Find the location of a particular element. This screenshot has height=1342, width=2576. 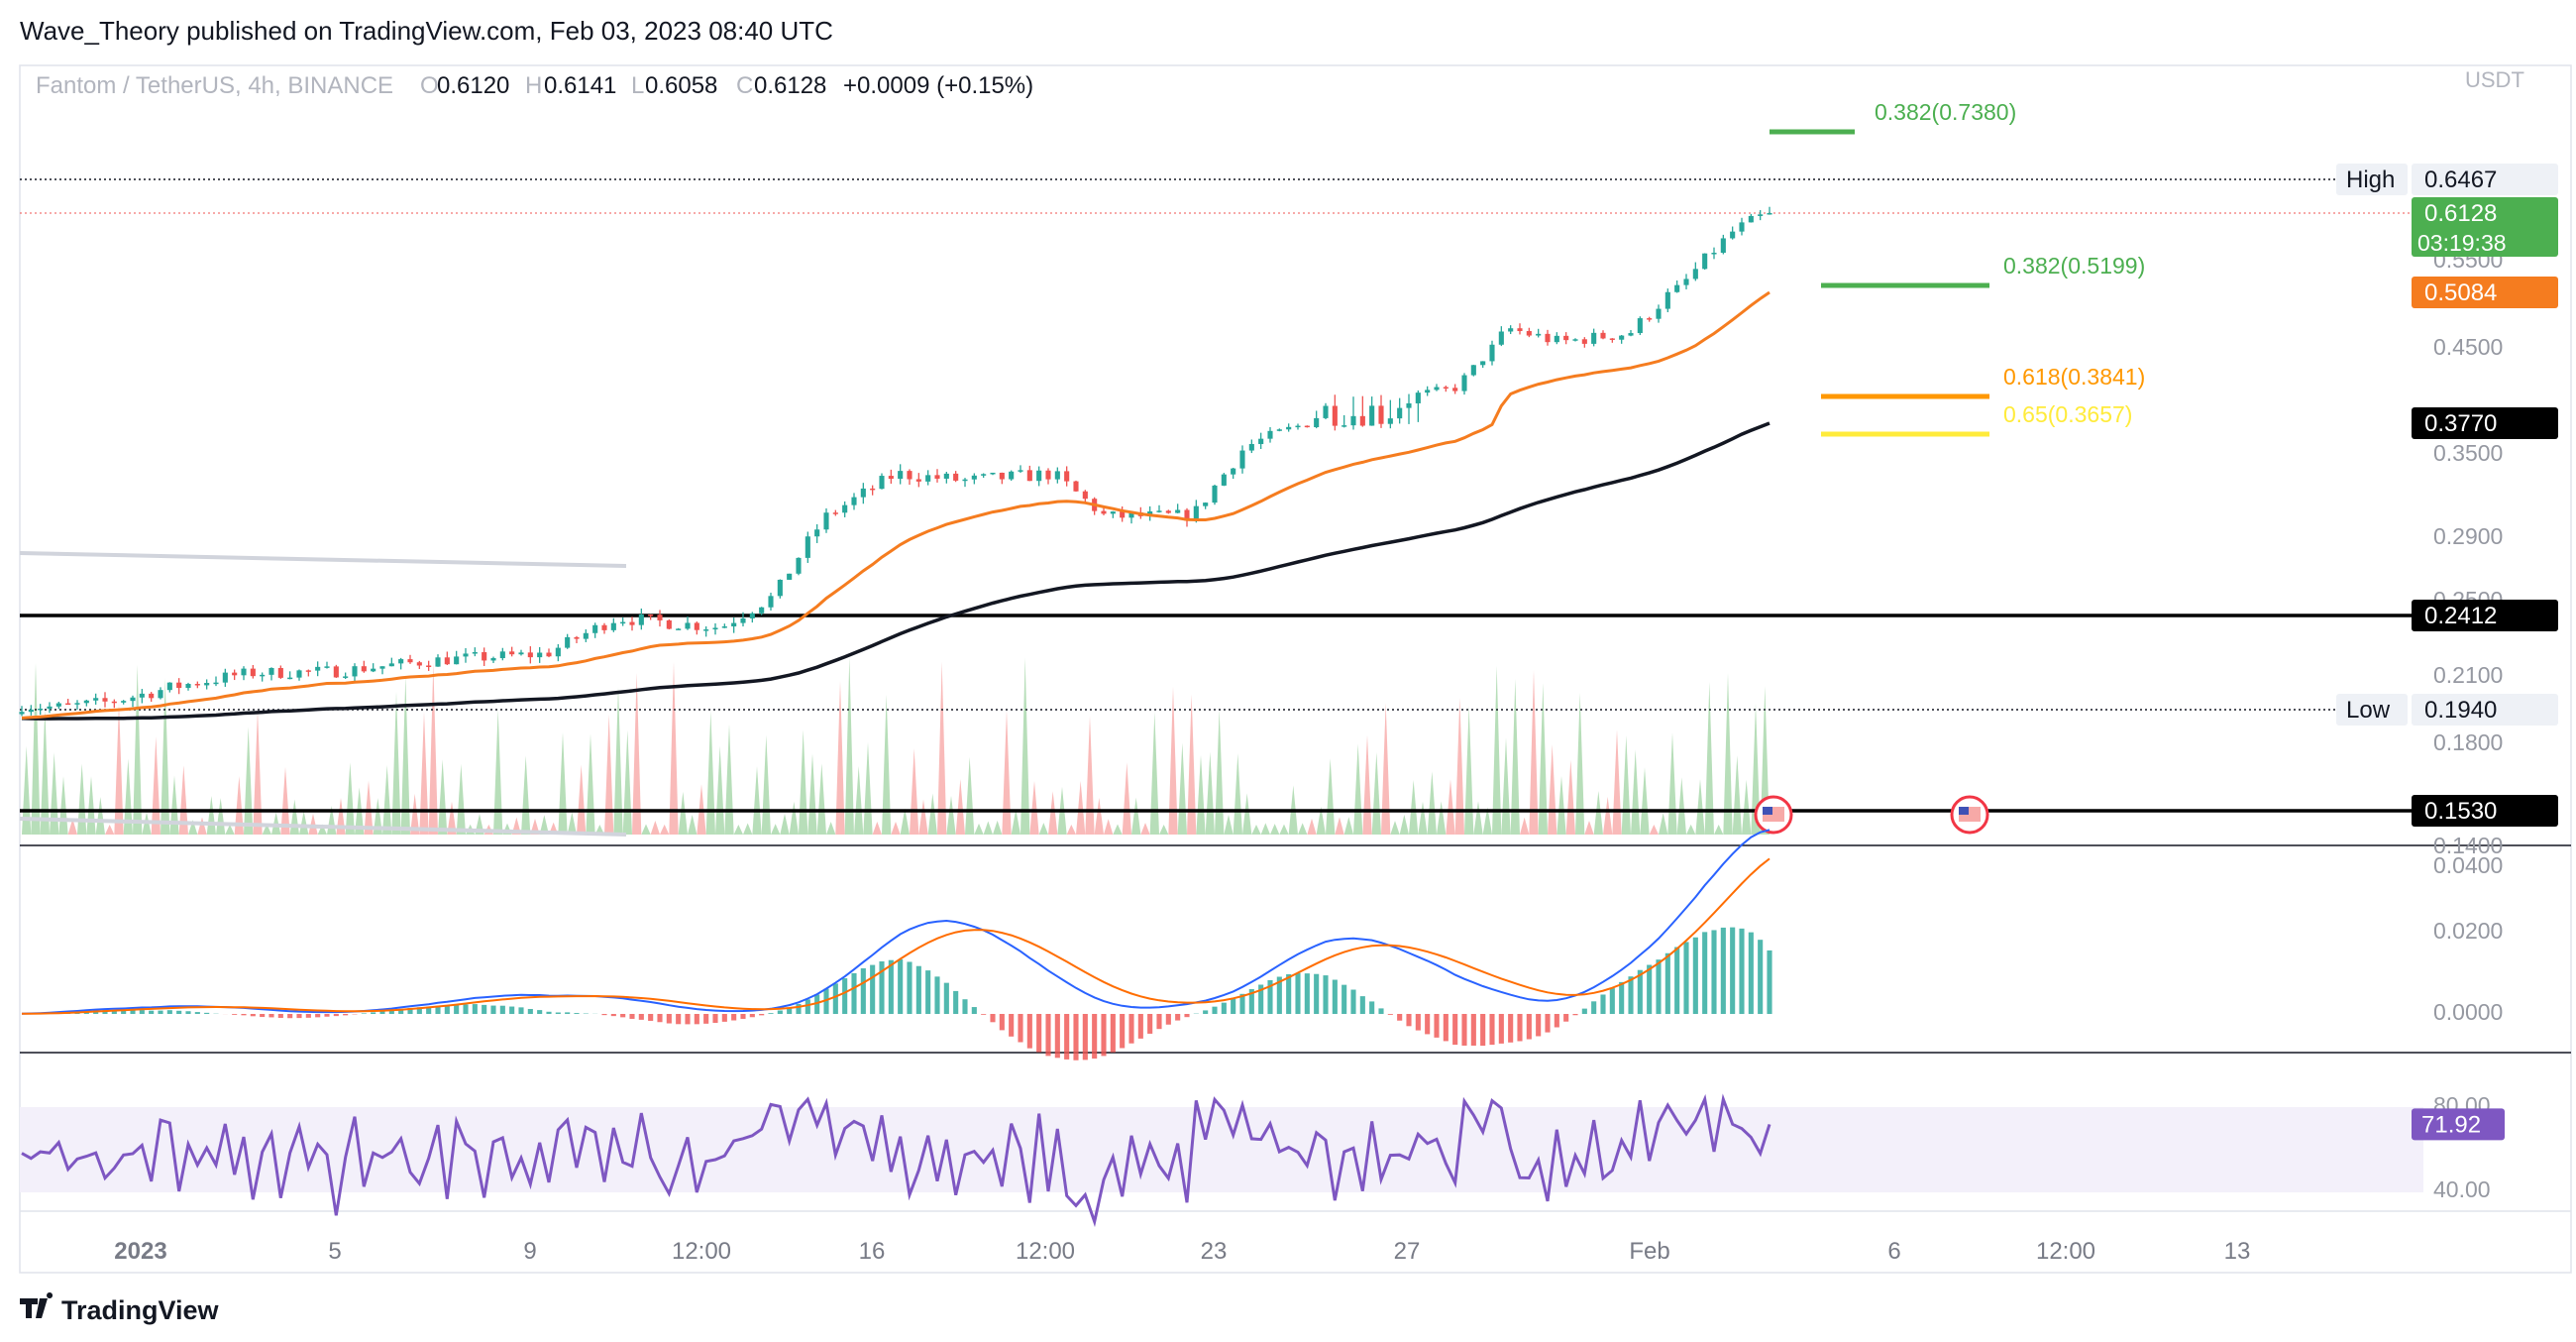

price-badge-value: 0.6467 is located at coordinates (2460, 180).